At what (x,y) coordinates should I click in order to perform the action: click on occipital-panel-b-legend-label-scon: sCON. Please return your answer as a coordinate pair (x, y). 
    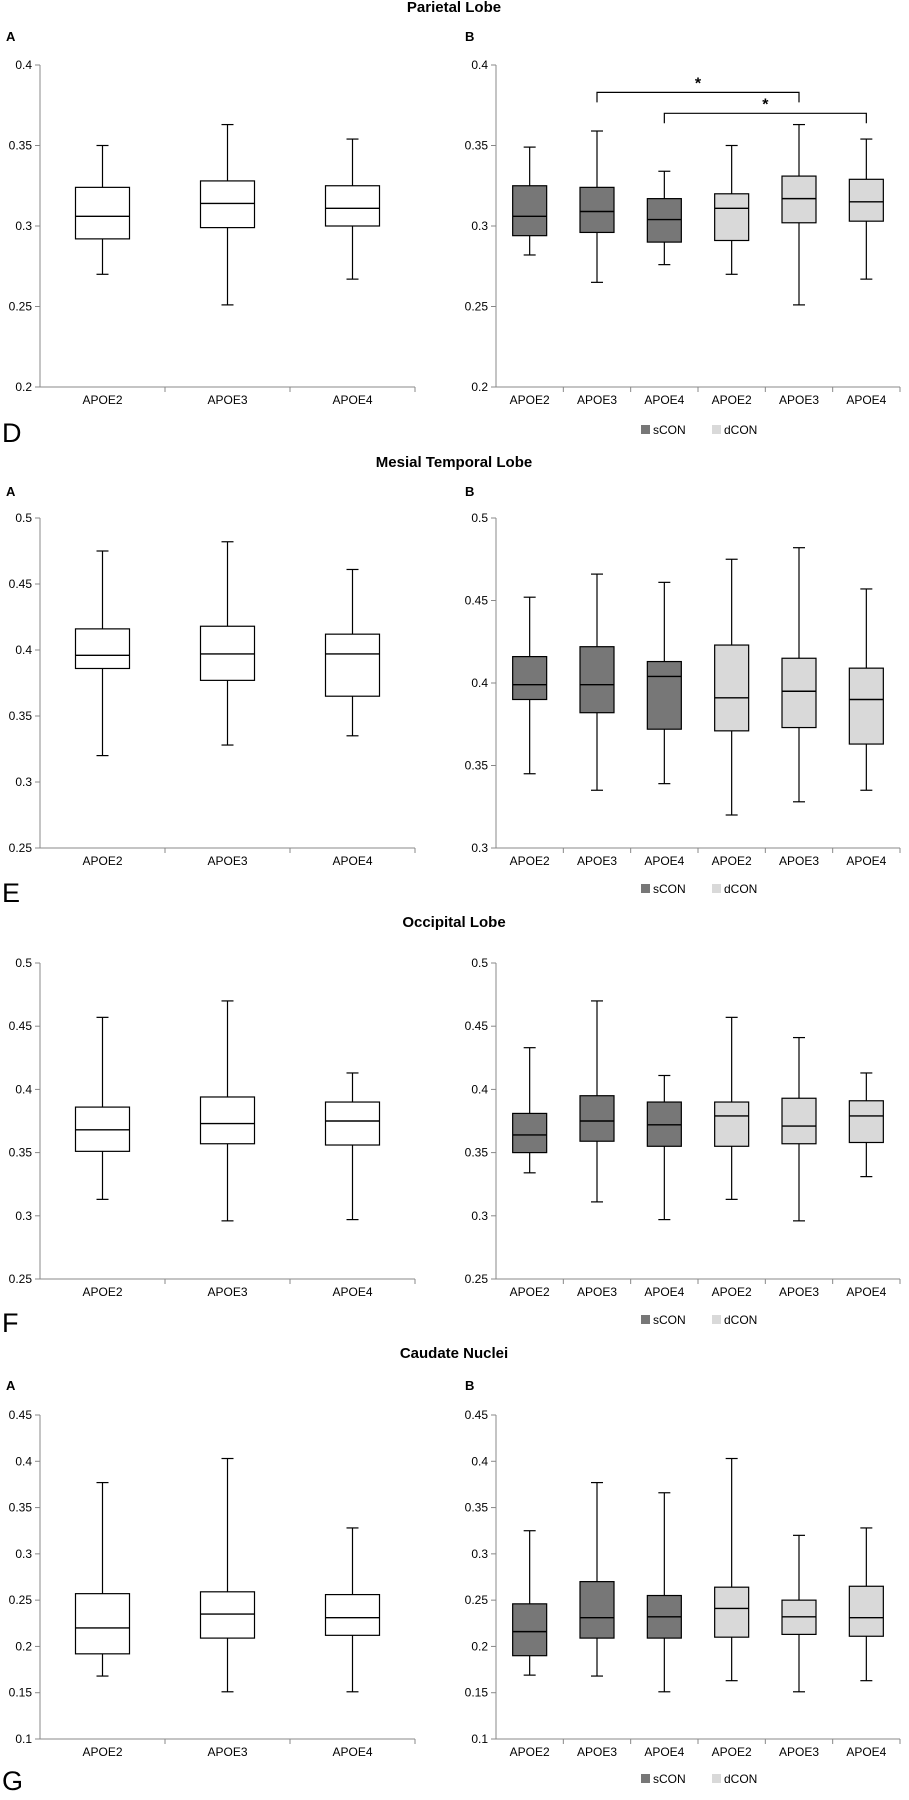
    Looking at the image, I should click on (669, 1320).